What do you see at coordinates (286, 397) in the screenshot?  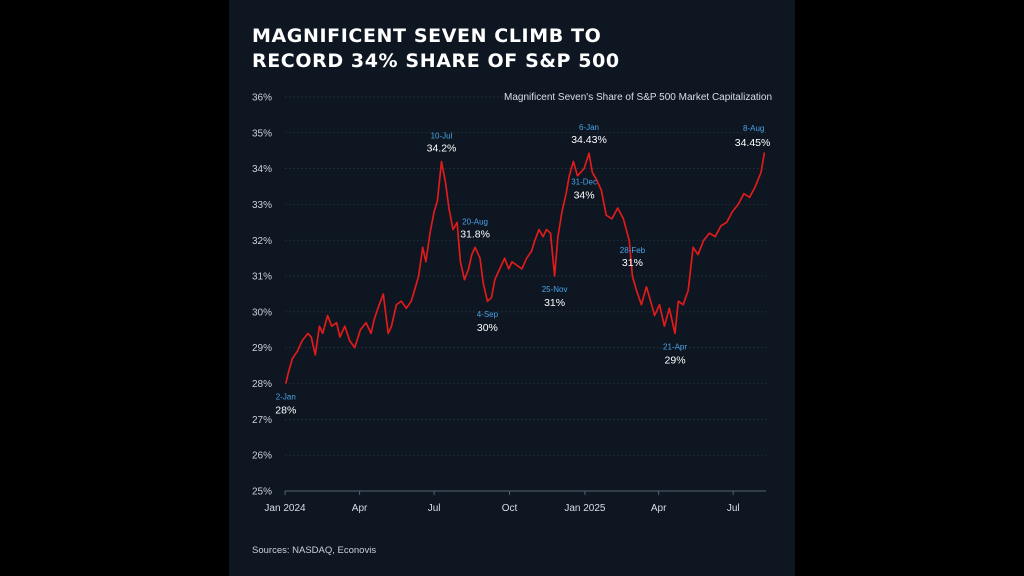 I see `annotation-date: 2-Jan` at bounding box center [286, 397].